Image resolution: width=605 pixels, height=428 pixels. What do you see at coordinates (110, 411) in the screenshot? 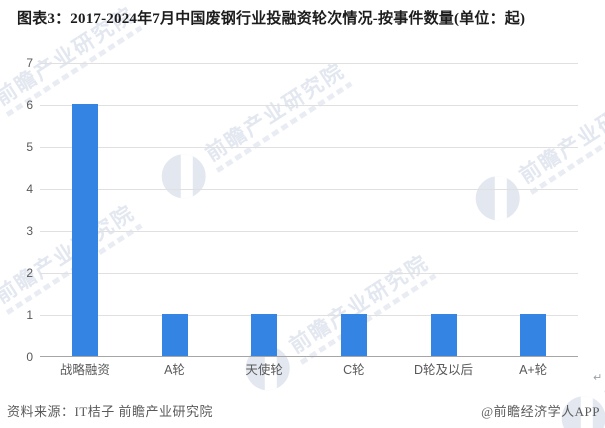
I see `source-note: 资料来源：IT桔子 前瞻产业研究院` at bounding box center [110, 411].